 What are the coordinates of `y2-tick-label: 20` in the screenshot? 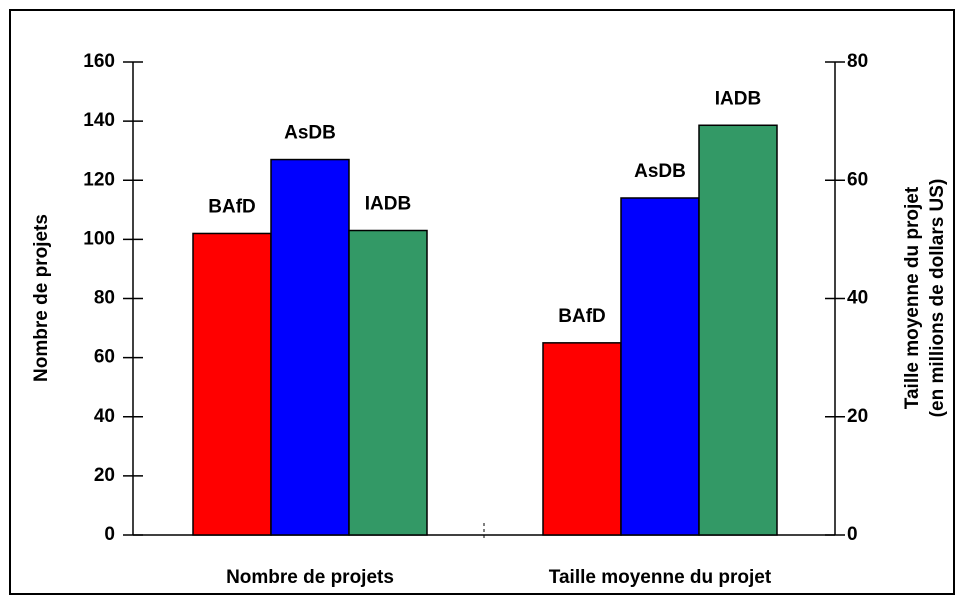 It's located at (857, 416).